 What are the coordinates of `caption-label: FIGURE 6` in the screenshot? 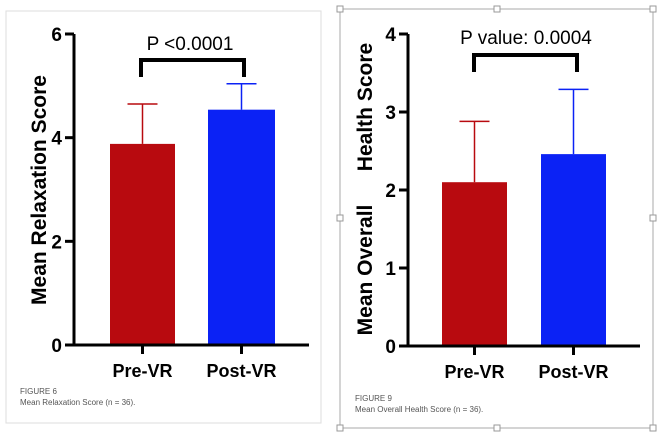 It's located at (38, 391).